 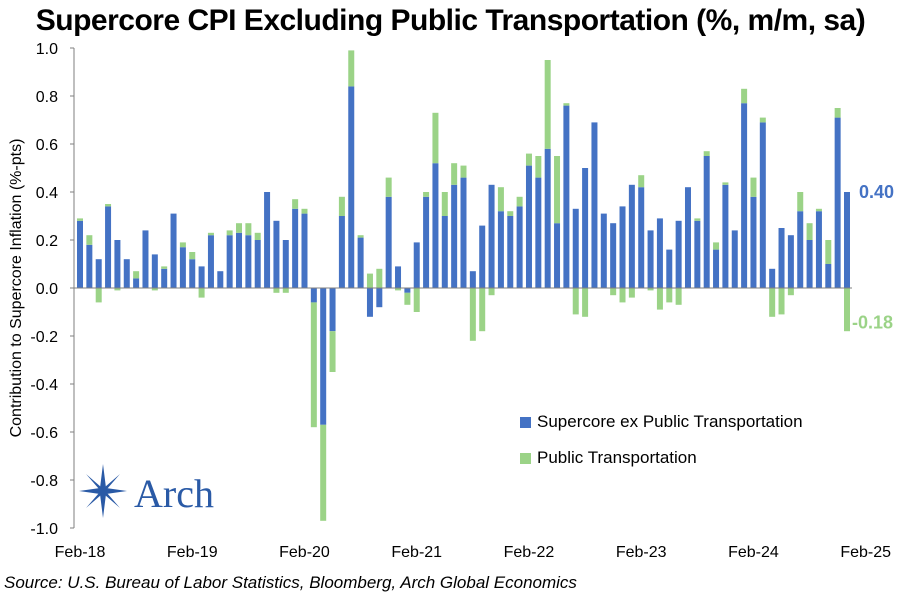 What do you see at coordinates (641, 552) in the screenshot?
I see `x-tick-label: Feb-23` at bounding box center [641, 552].